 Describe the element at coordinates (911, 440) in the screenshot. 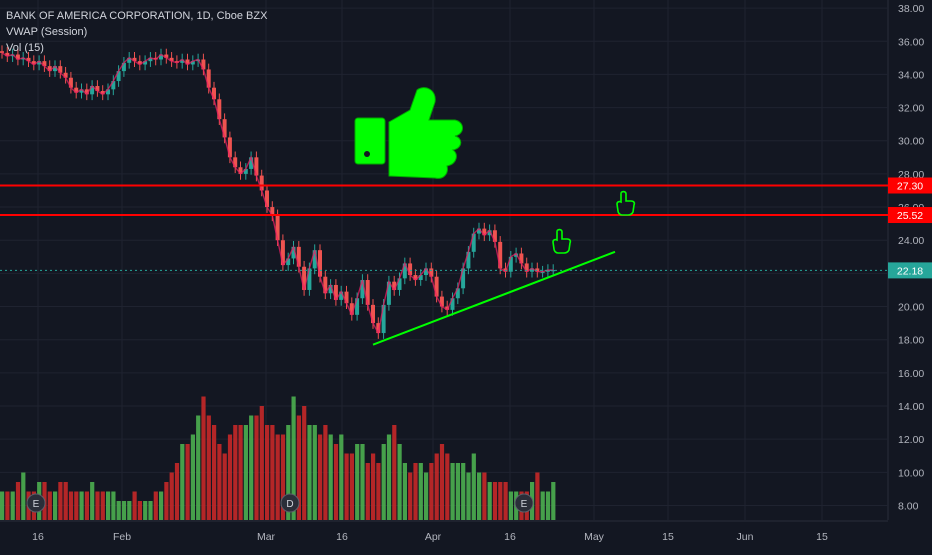

I see `price-tick-label: 12.00` at that location.